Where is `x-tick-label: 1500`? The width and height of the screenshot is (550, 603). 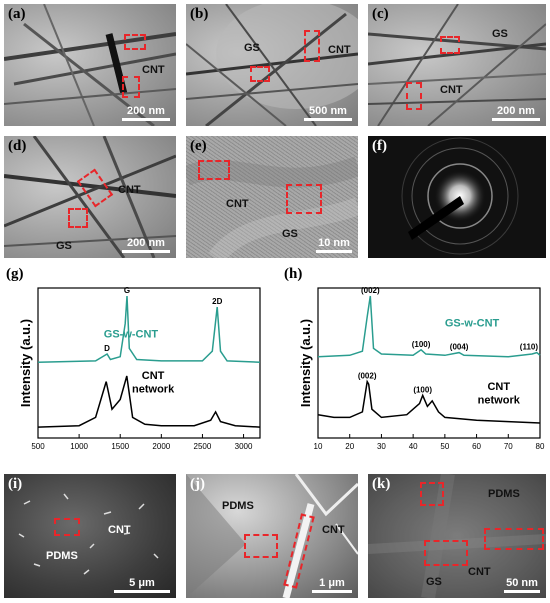
x-tick-label: 1500 is located at coordinates (120, 446).